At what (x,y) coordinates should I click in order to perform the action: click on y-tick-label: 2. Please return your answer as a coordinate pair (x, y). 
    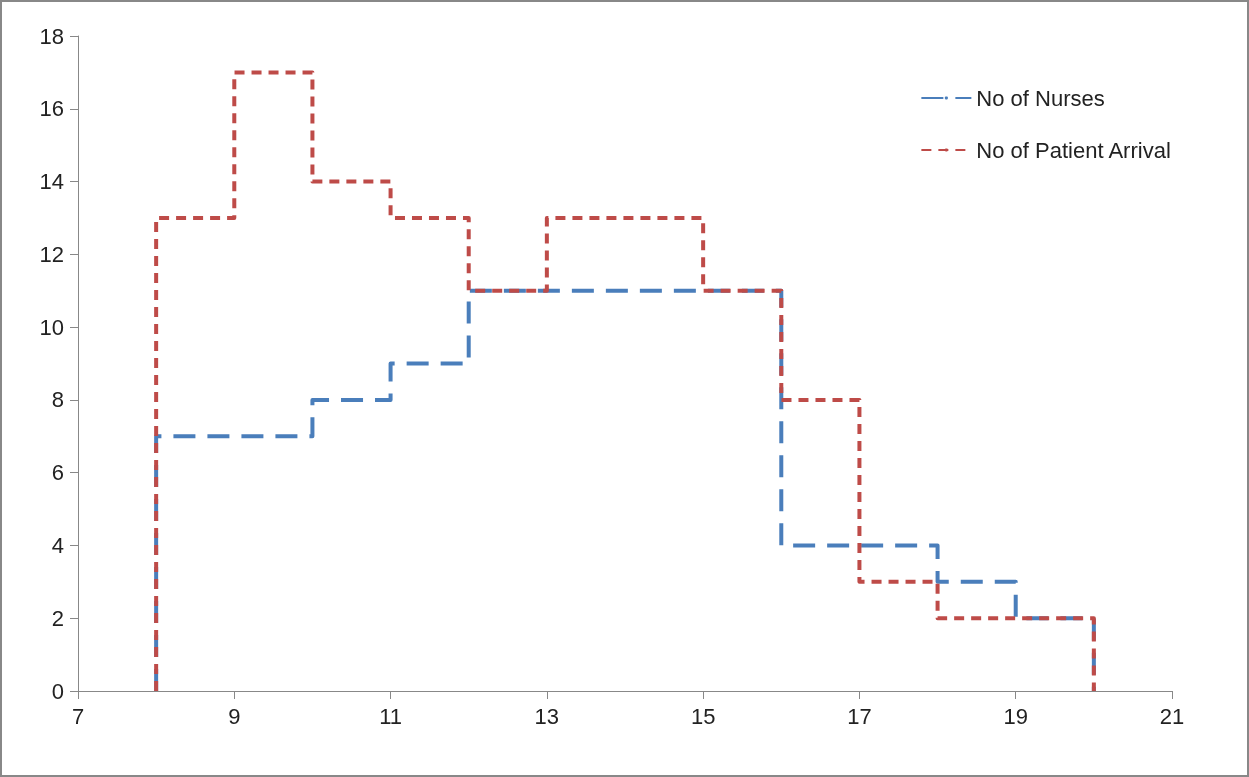
    Looking at the image, I should click on (57, 618).